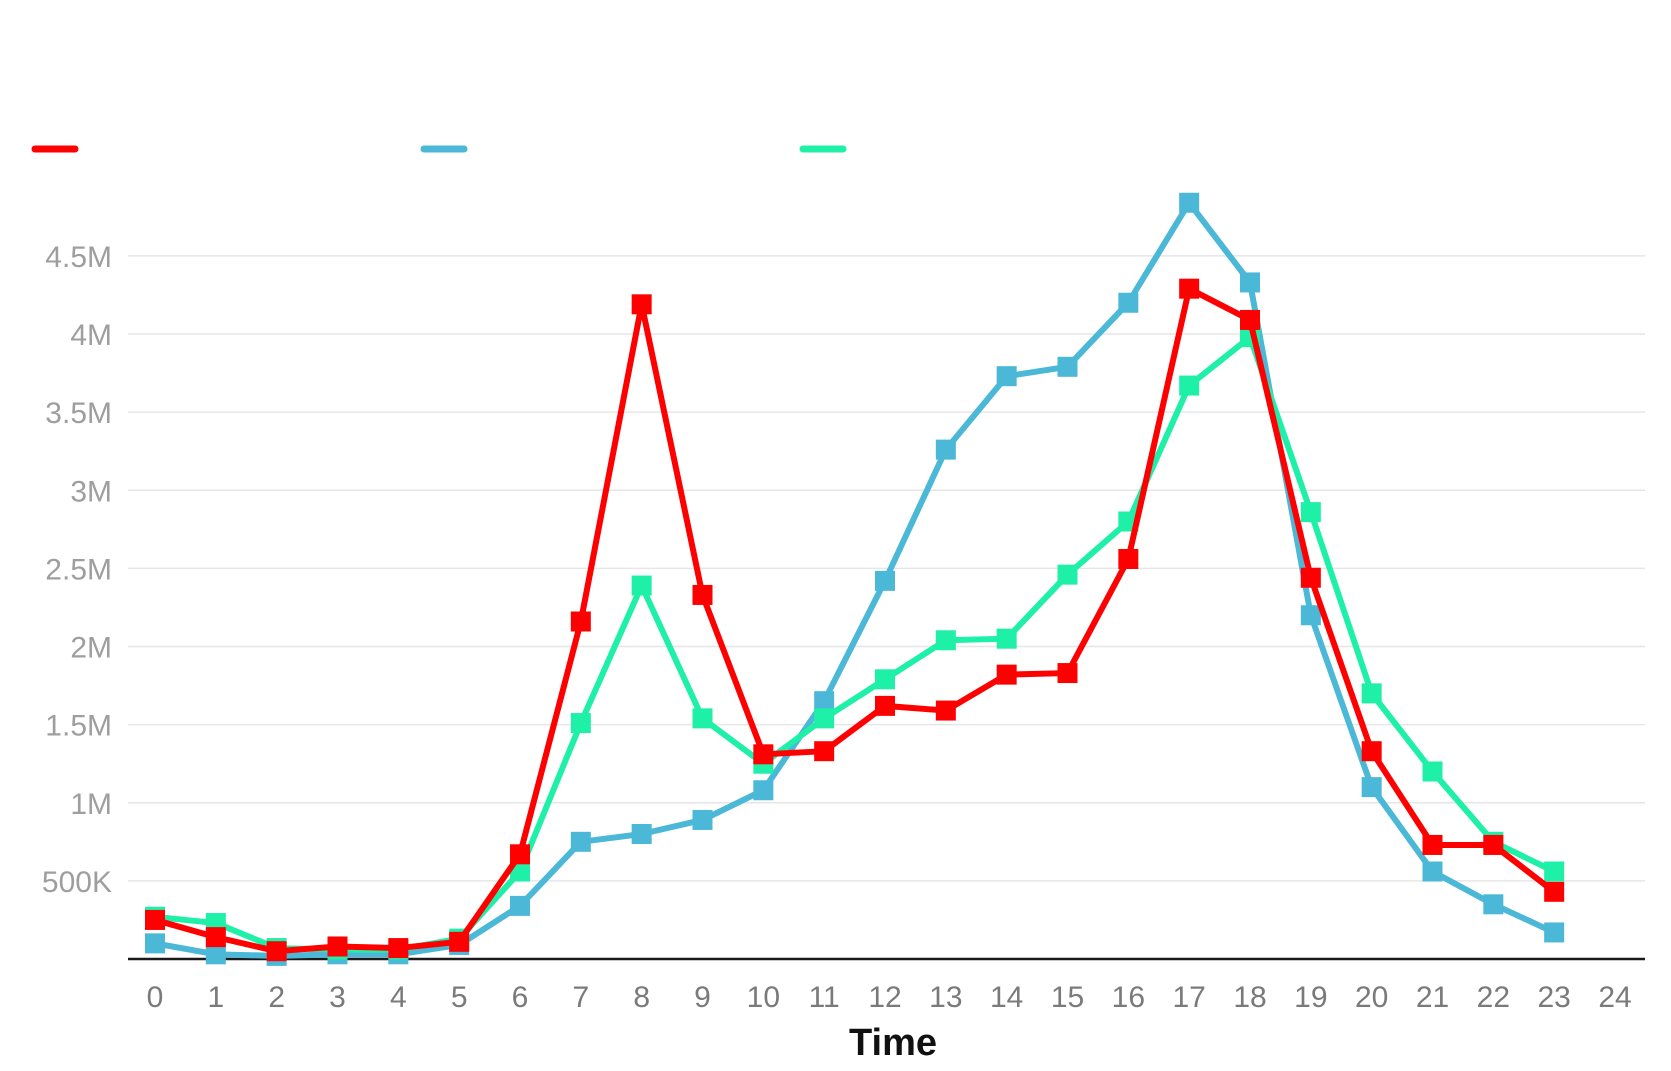  What do you see at coordinates (78, 413) in the screenshot?
I see `y-tick-label: 3.5M` at bounding box center [78, 413].